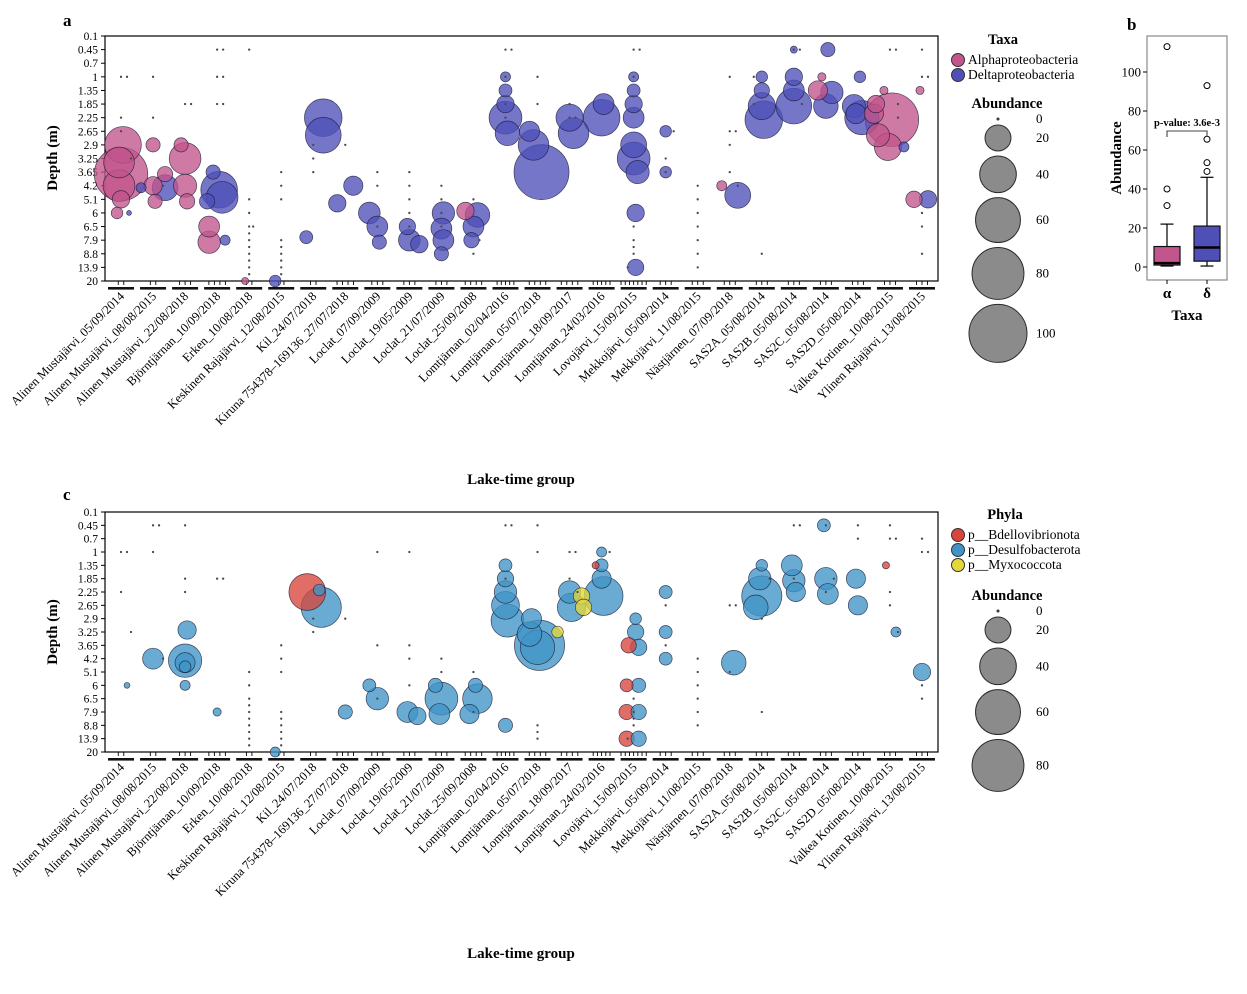 The width and height of the screenshot is (1247, 994). I want to click on y-tick-label: 100, so click(1132, 72).